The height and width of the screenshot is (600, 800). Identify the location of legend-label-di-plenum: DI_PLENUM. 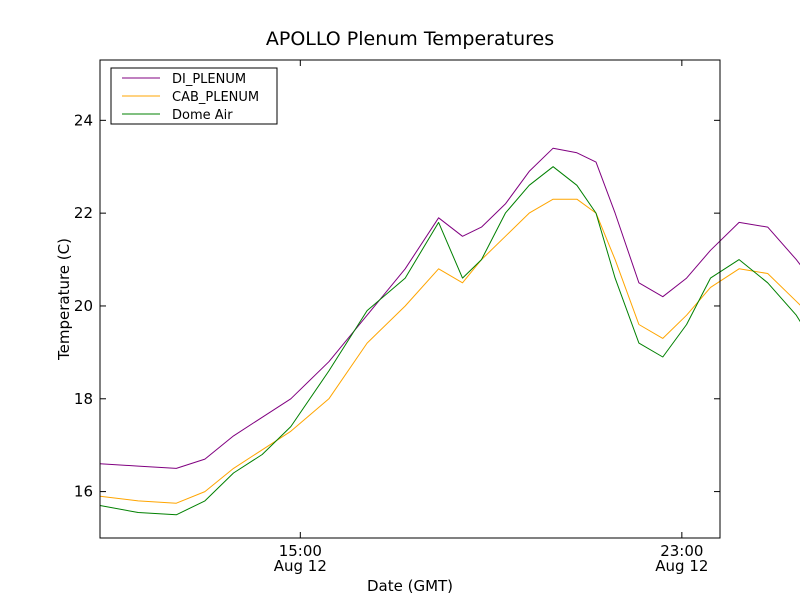
(209, 79).